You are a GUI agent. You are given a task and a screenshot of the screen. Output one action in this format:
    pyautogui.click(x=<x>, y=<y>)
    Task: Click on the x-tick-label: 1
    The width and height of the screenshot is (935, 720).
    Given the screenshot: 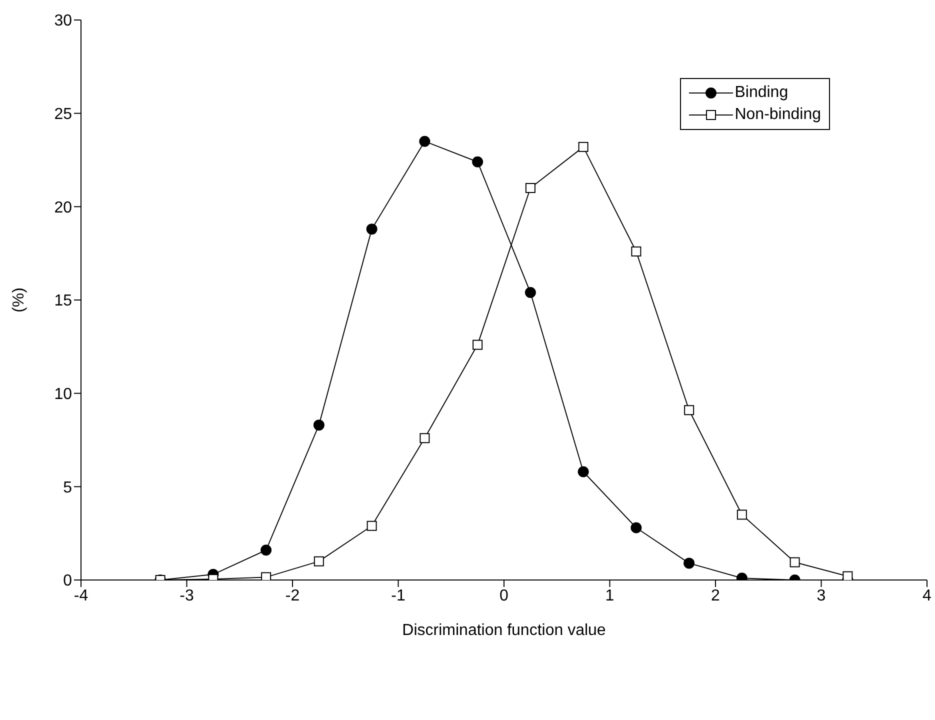 What is the action you would take?
    pyautogui.click(x=609, y=595)
    